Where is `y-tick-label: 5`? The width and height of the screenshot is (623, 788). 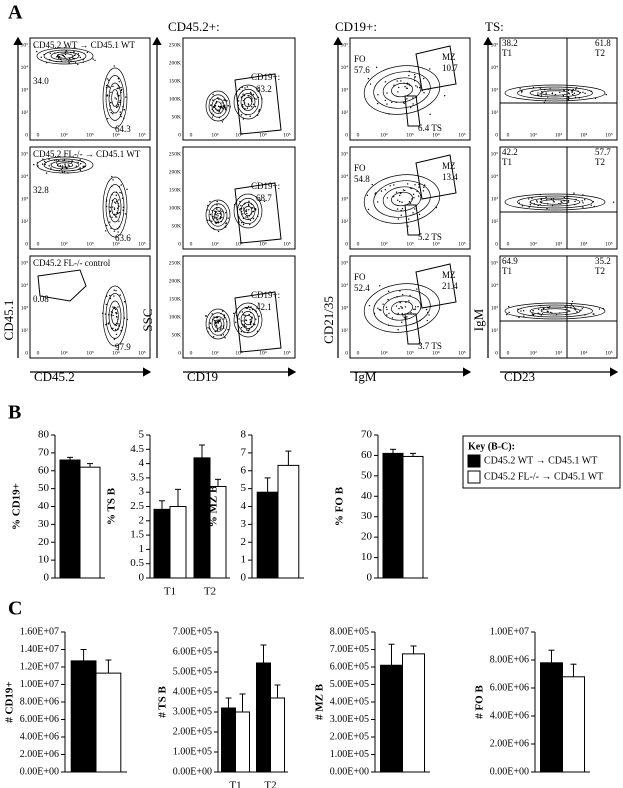
y-tick-label: 5 is located at coordinates (142, 435).